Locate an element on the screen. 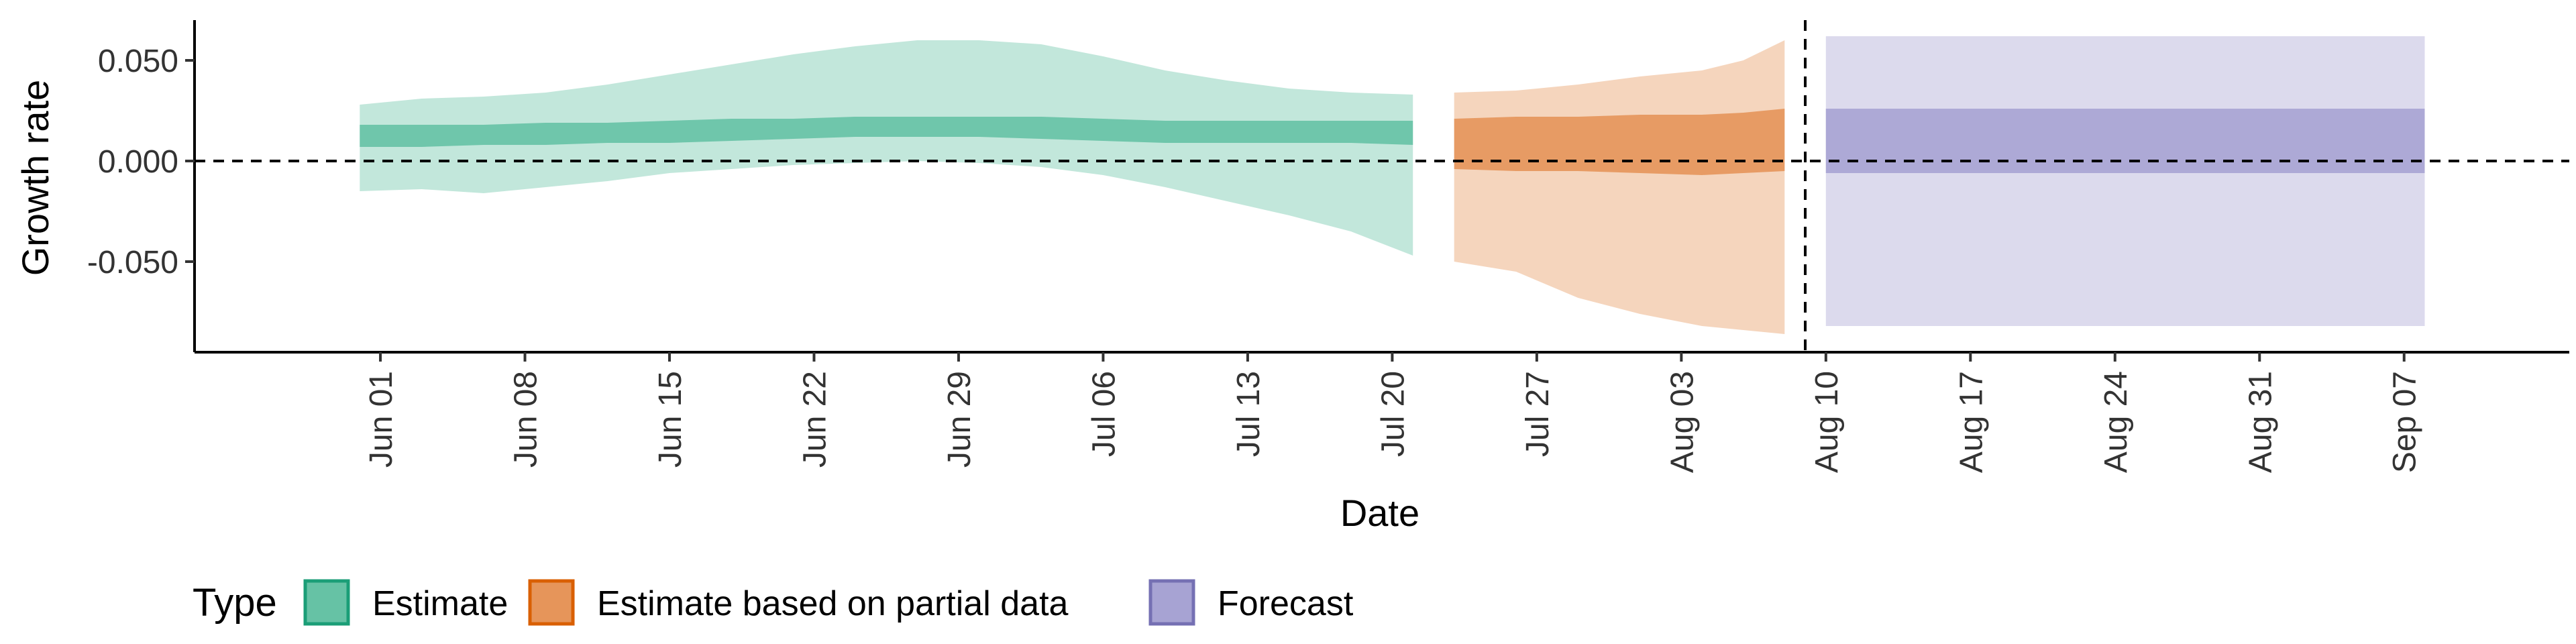 This screenshot has height=644, width=2576. legend-title: Type is located at coordinates (235, 603).